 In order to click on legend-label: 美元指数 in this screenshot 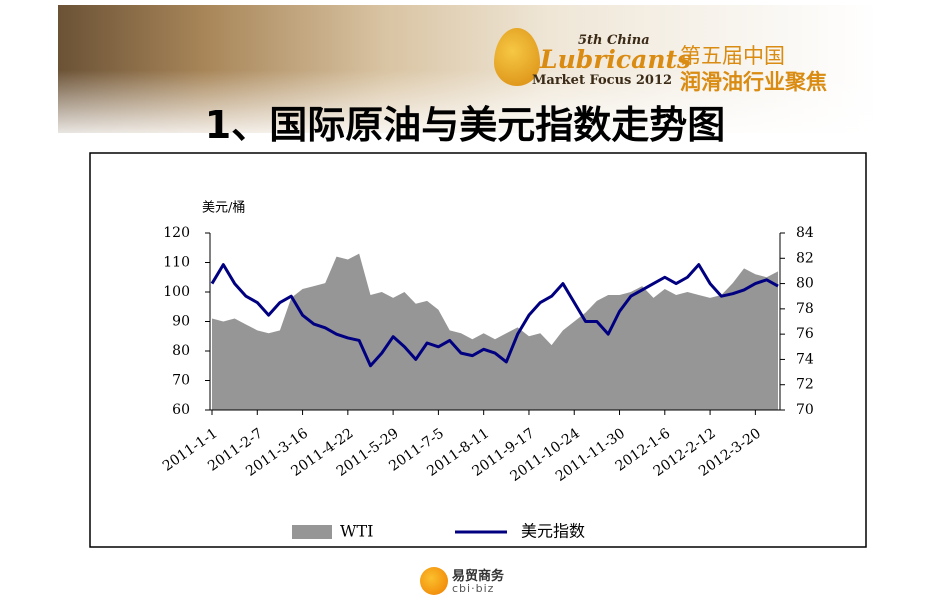, I will do `click(553, 531)`.